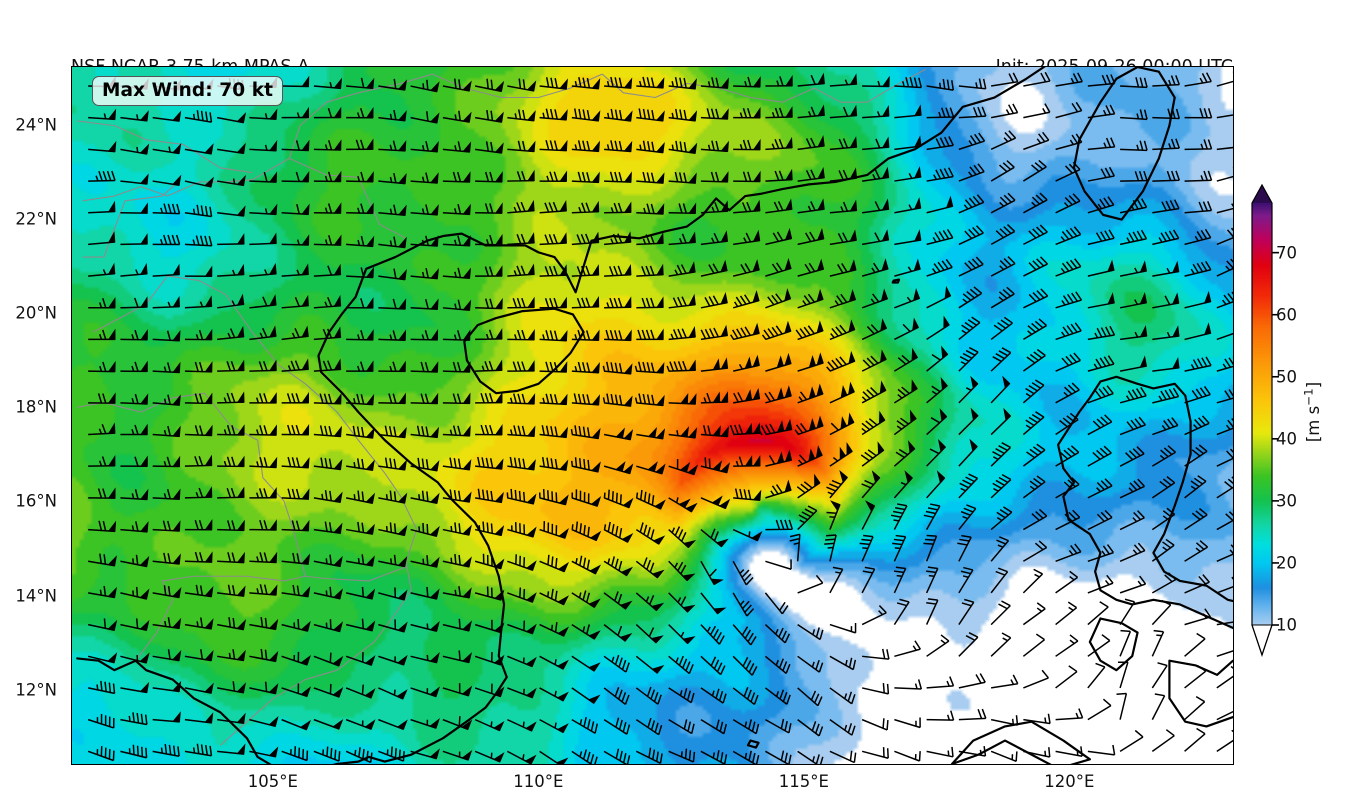 Image resolution: width=1353 pixels, height=808 pixels. Describe the element at coordinates (36, 596) in the screenshot. I see `y-tick-label-14: 14°N` at that location.